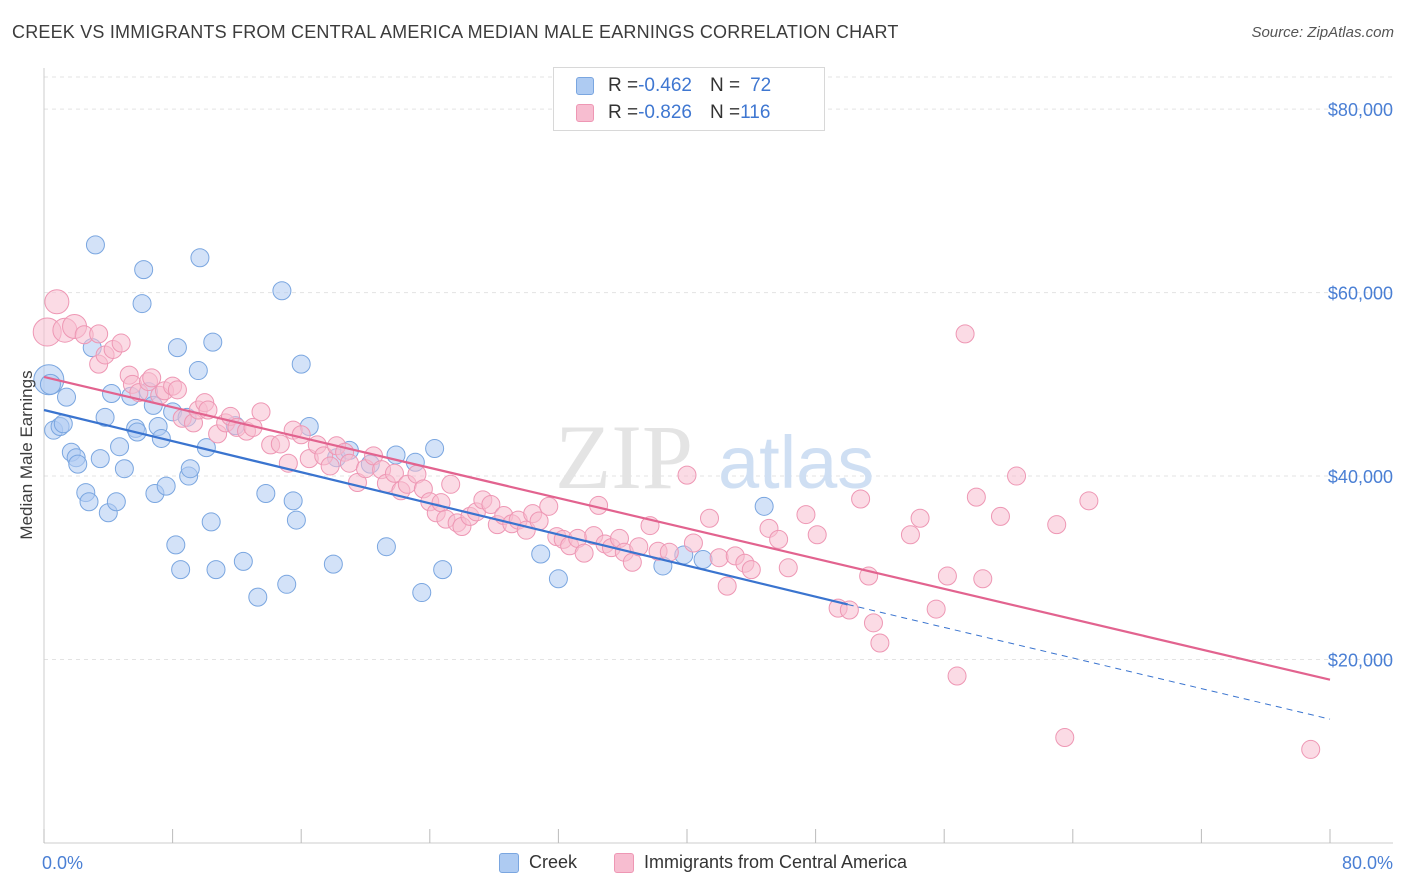  What do you see at coordinates (553, 862) in the screenshot?
I see `creek-legend-label: Creek` at bounding box center [553, 862].